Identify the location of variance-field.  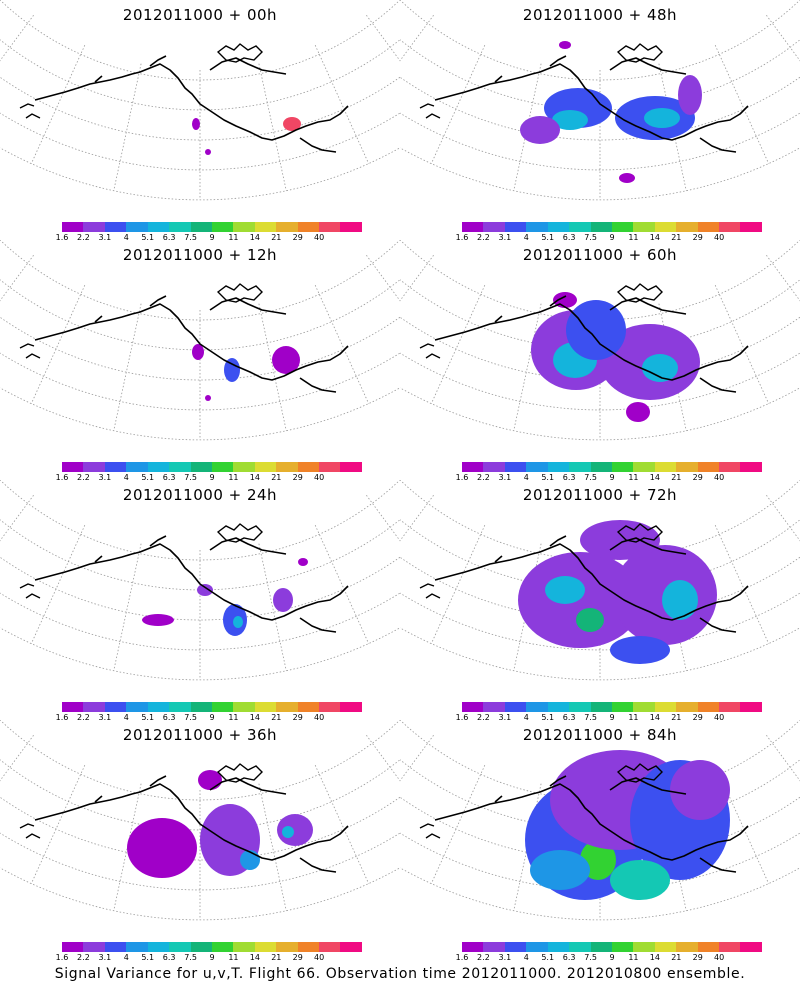
(246, 136).